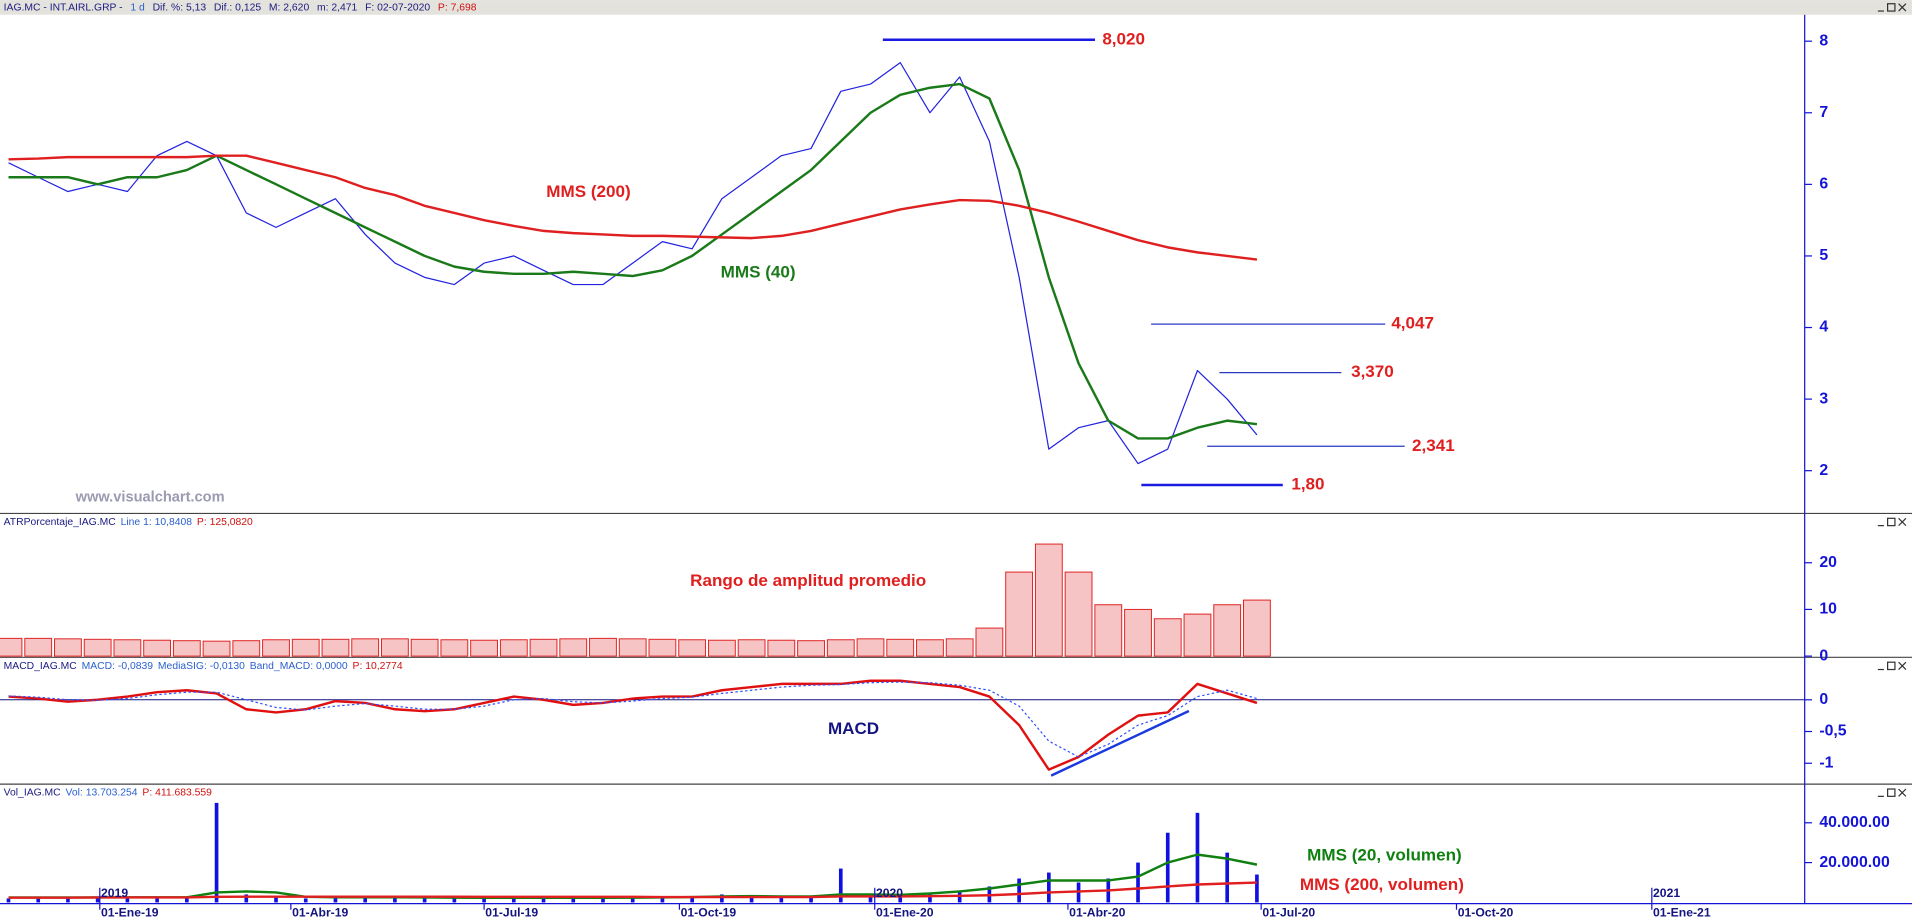 The height and width of the screenshot is (922, 1912). What do you see at coordinates (33, 792) in the screenshot?
I see `panel-header-item: Vol_IAG.MC` at bounding box center [33, 792].